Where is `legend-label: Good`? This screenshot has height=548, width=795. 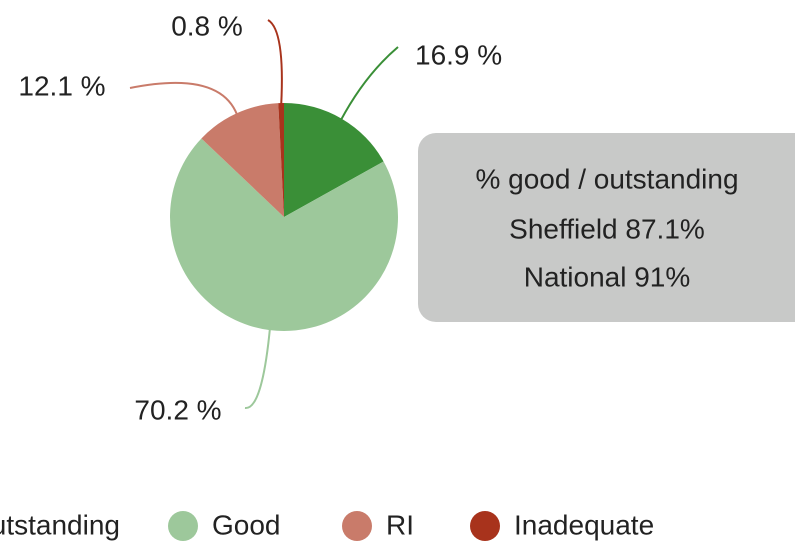 legend-label: Good is located at coordinates (246, 524).